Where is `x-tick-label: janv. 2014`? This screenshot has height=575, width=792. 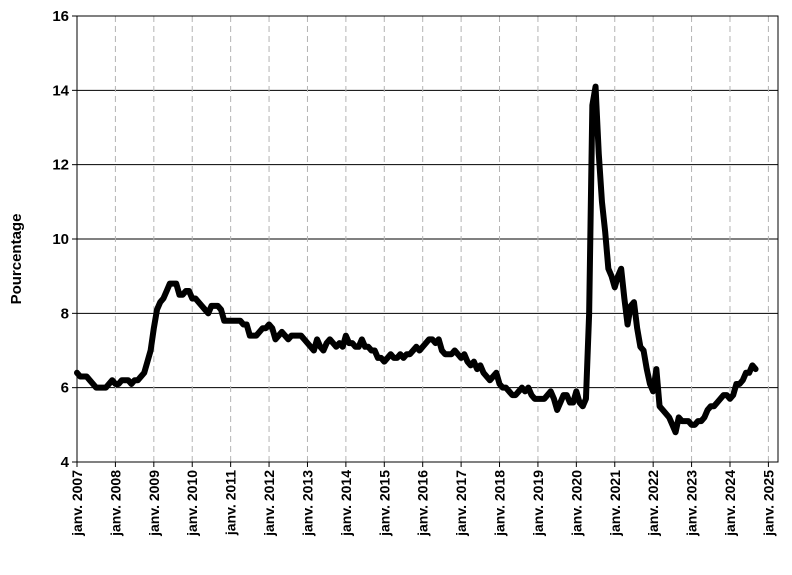
x-tick-label: janv. 2014 is located at coordinates (346, 503).